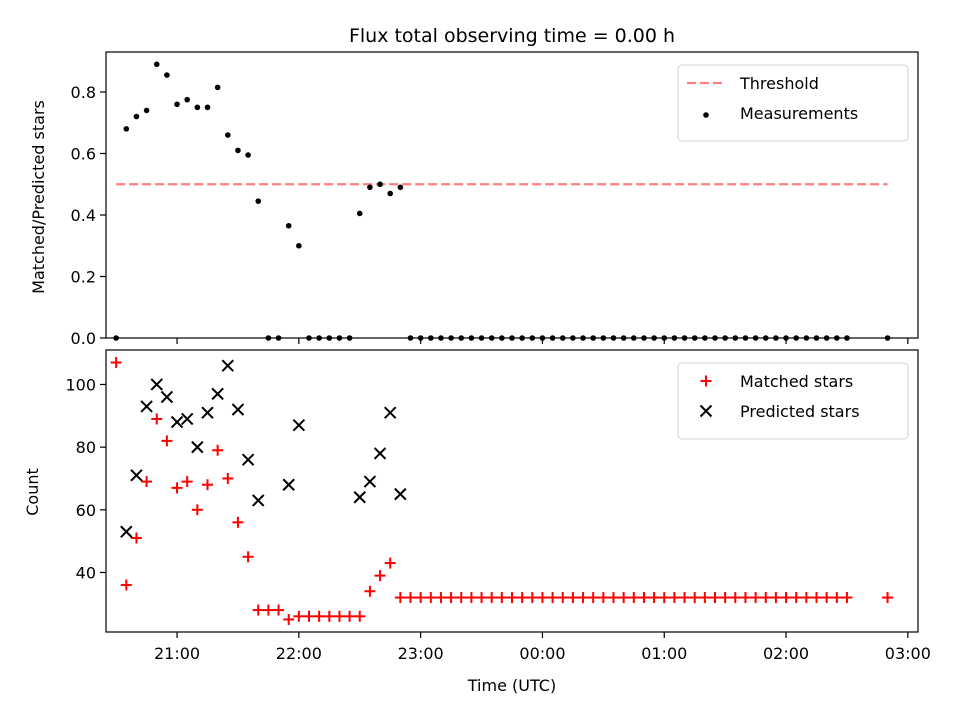 This screenshot has height=720, width=960. What do you see at coordinates (664, 653) in the screenshot?
I see `bottom-x-tick-label: 01:00` at bounding box center [664, 653].